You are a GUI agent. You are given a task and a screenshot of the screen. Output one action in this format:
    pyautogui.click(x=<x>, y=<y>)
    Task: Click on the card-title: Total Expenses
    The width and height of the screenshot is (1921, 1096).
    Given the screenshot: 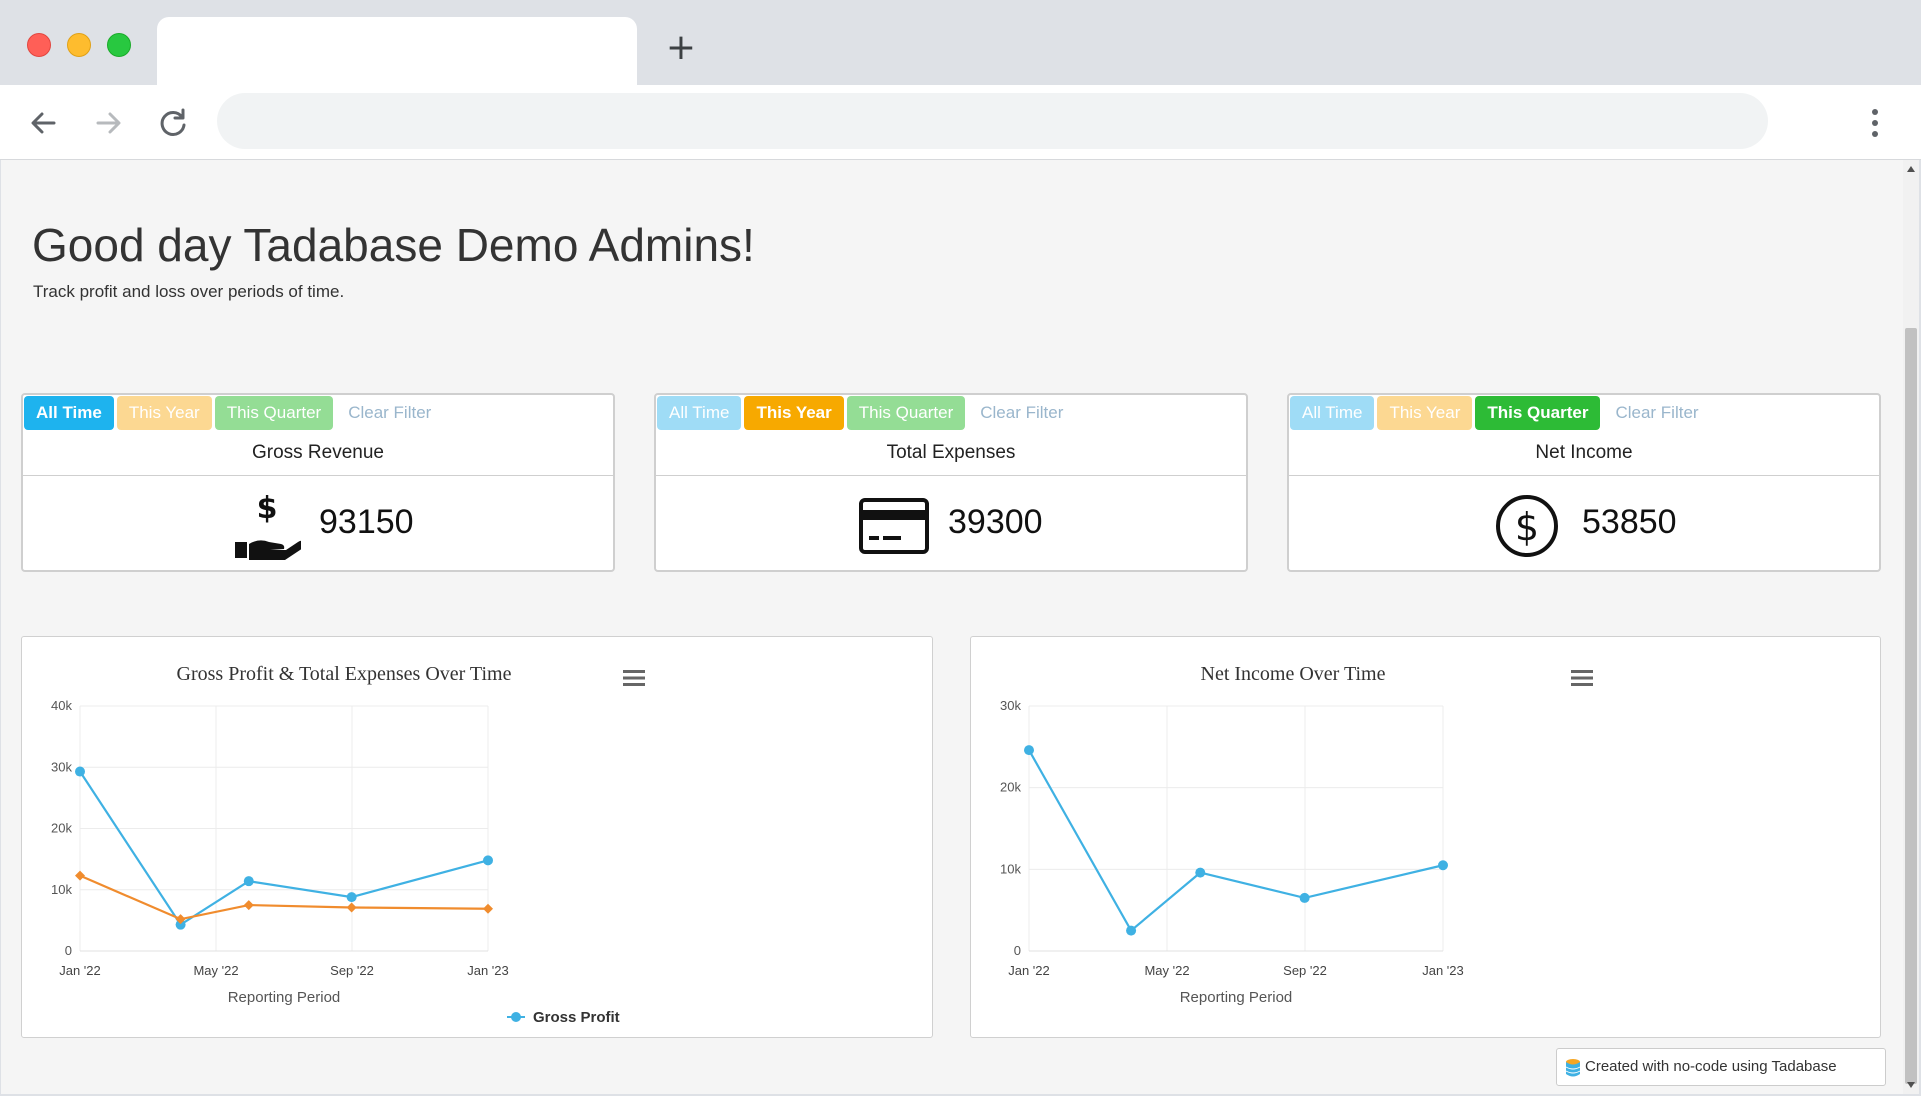 What is the action you would take?
    pyautogui.click(x=951, y=452)
    